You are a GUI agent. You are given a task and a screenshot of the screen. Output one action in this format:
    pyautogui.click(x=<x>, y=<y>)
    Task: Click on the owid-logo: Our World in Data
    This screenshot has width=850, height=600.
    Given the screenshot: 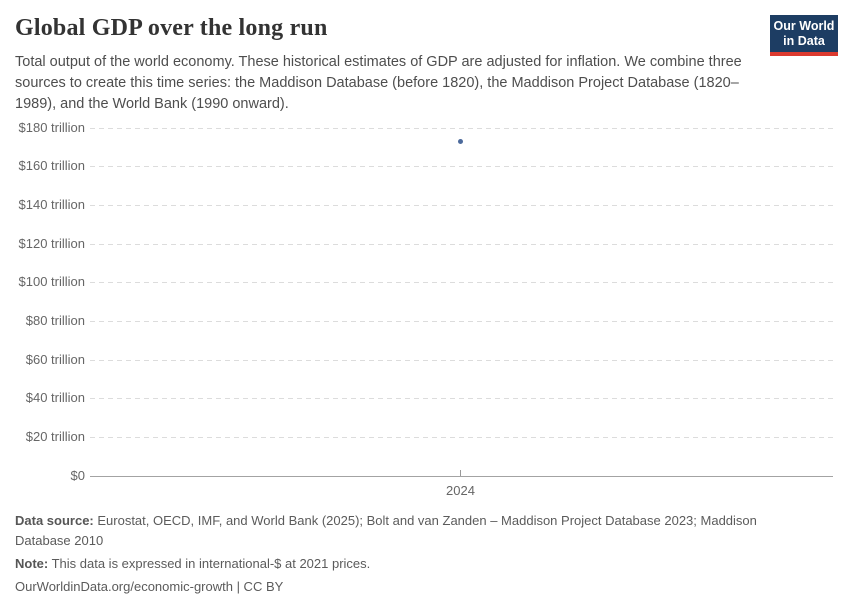 What is the action you would take?
    pyautogui.click(x=804, y=35)
    